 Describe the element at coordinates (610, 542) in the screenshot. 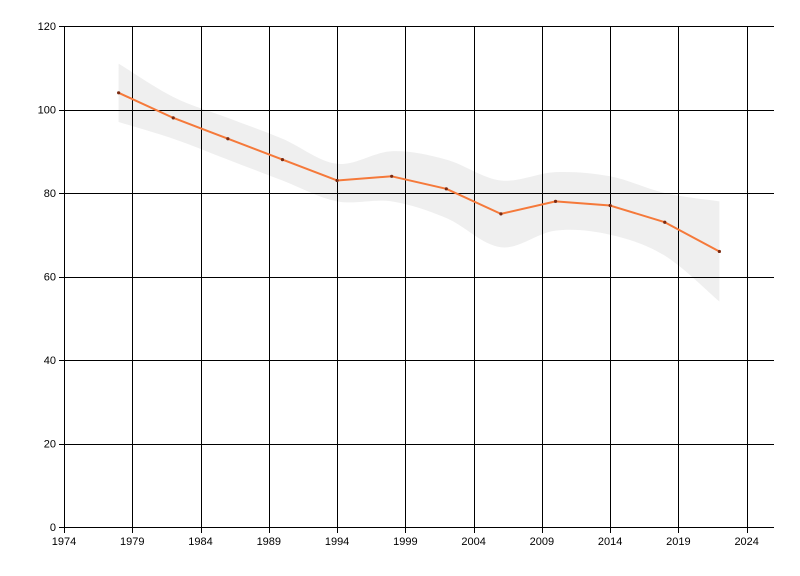

I see `x-tick-label-2014: 2014` at that location.